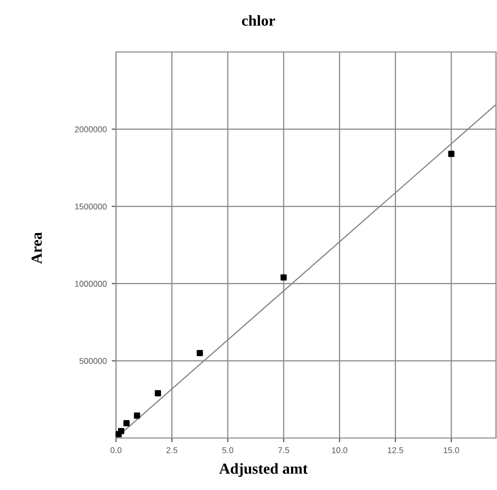 The width and height of the screenshot is (497, 490). Describe the element at coordinates (228, 450) in the screenshot. I see `x-tick-label: 5.0` at that location.